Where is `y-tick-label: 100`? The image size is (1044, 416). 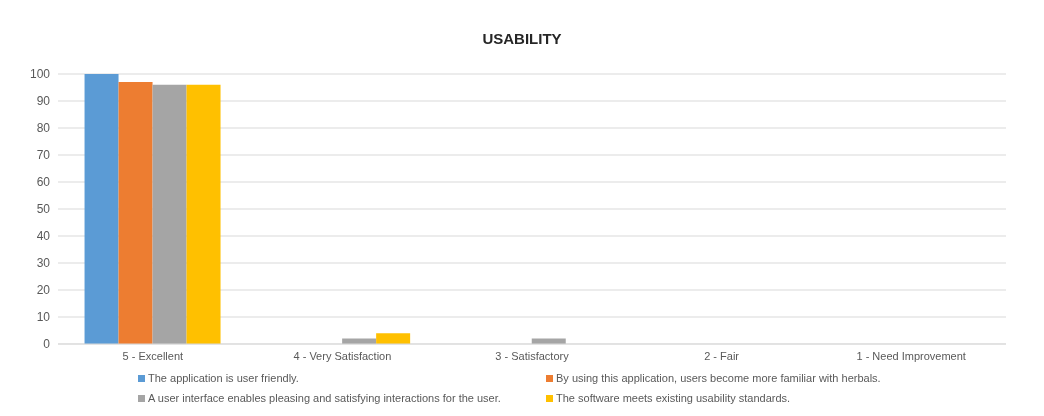
y-tick-label: 100 is located at coordinates (40, 74).